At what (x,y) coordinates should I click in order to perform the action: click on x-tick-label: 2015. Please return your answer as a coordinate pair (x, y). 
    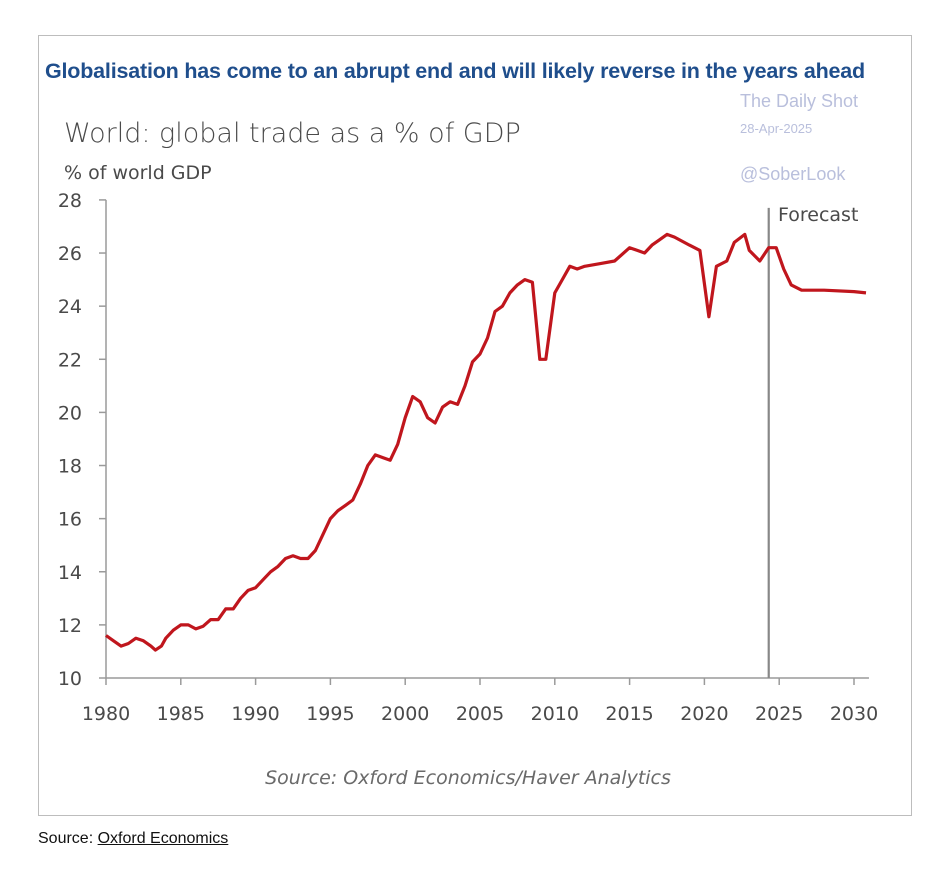
    Looking at the image, I should click on (629, 714).